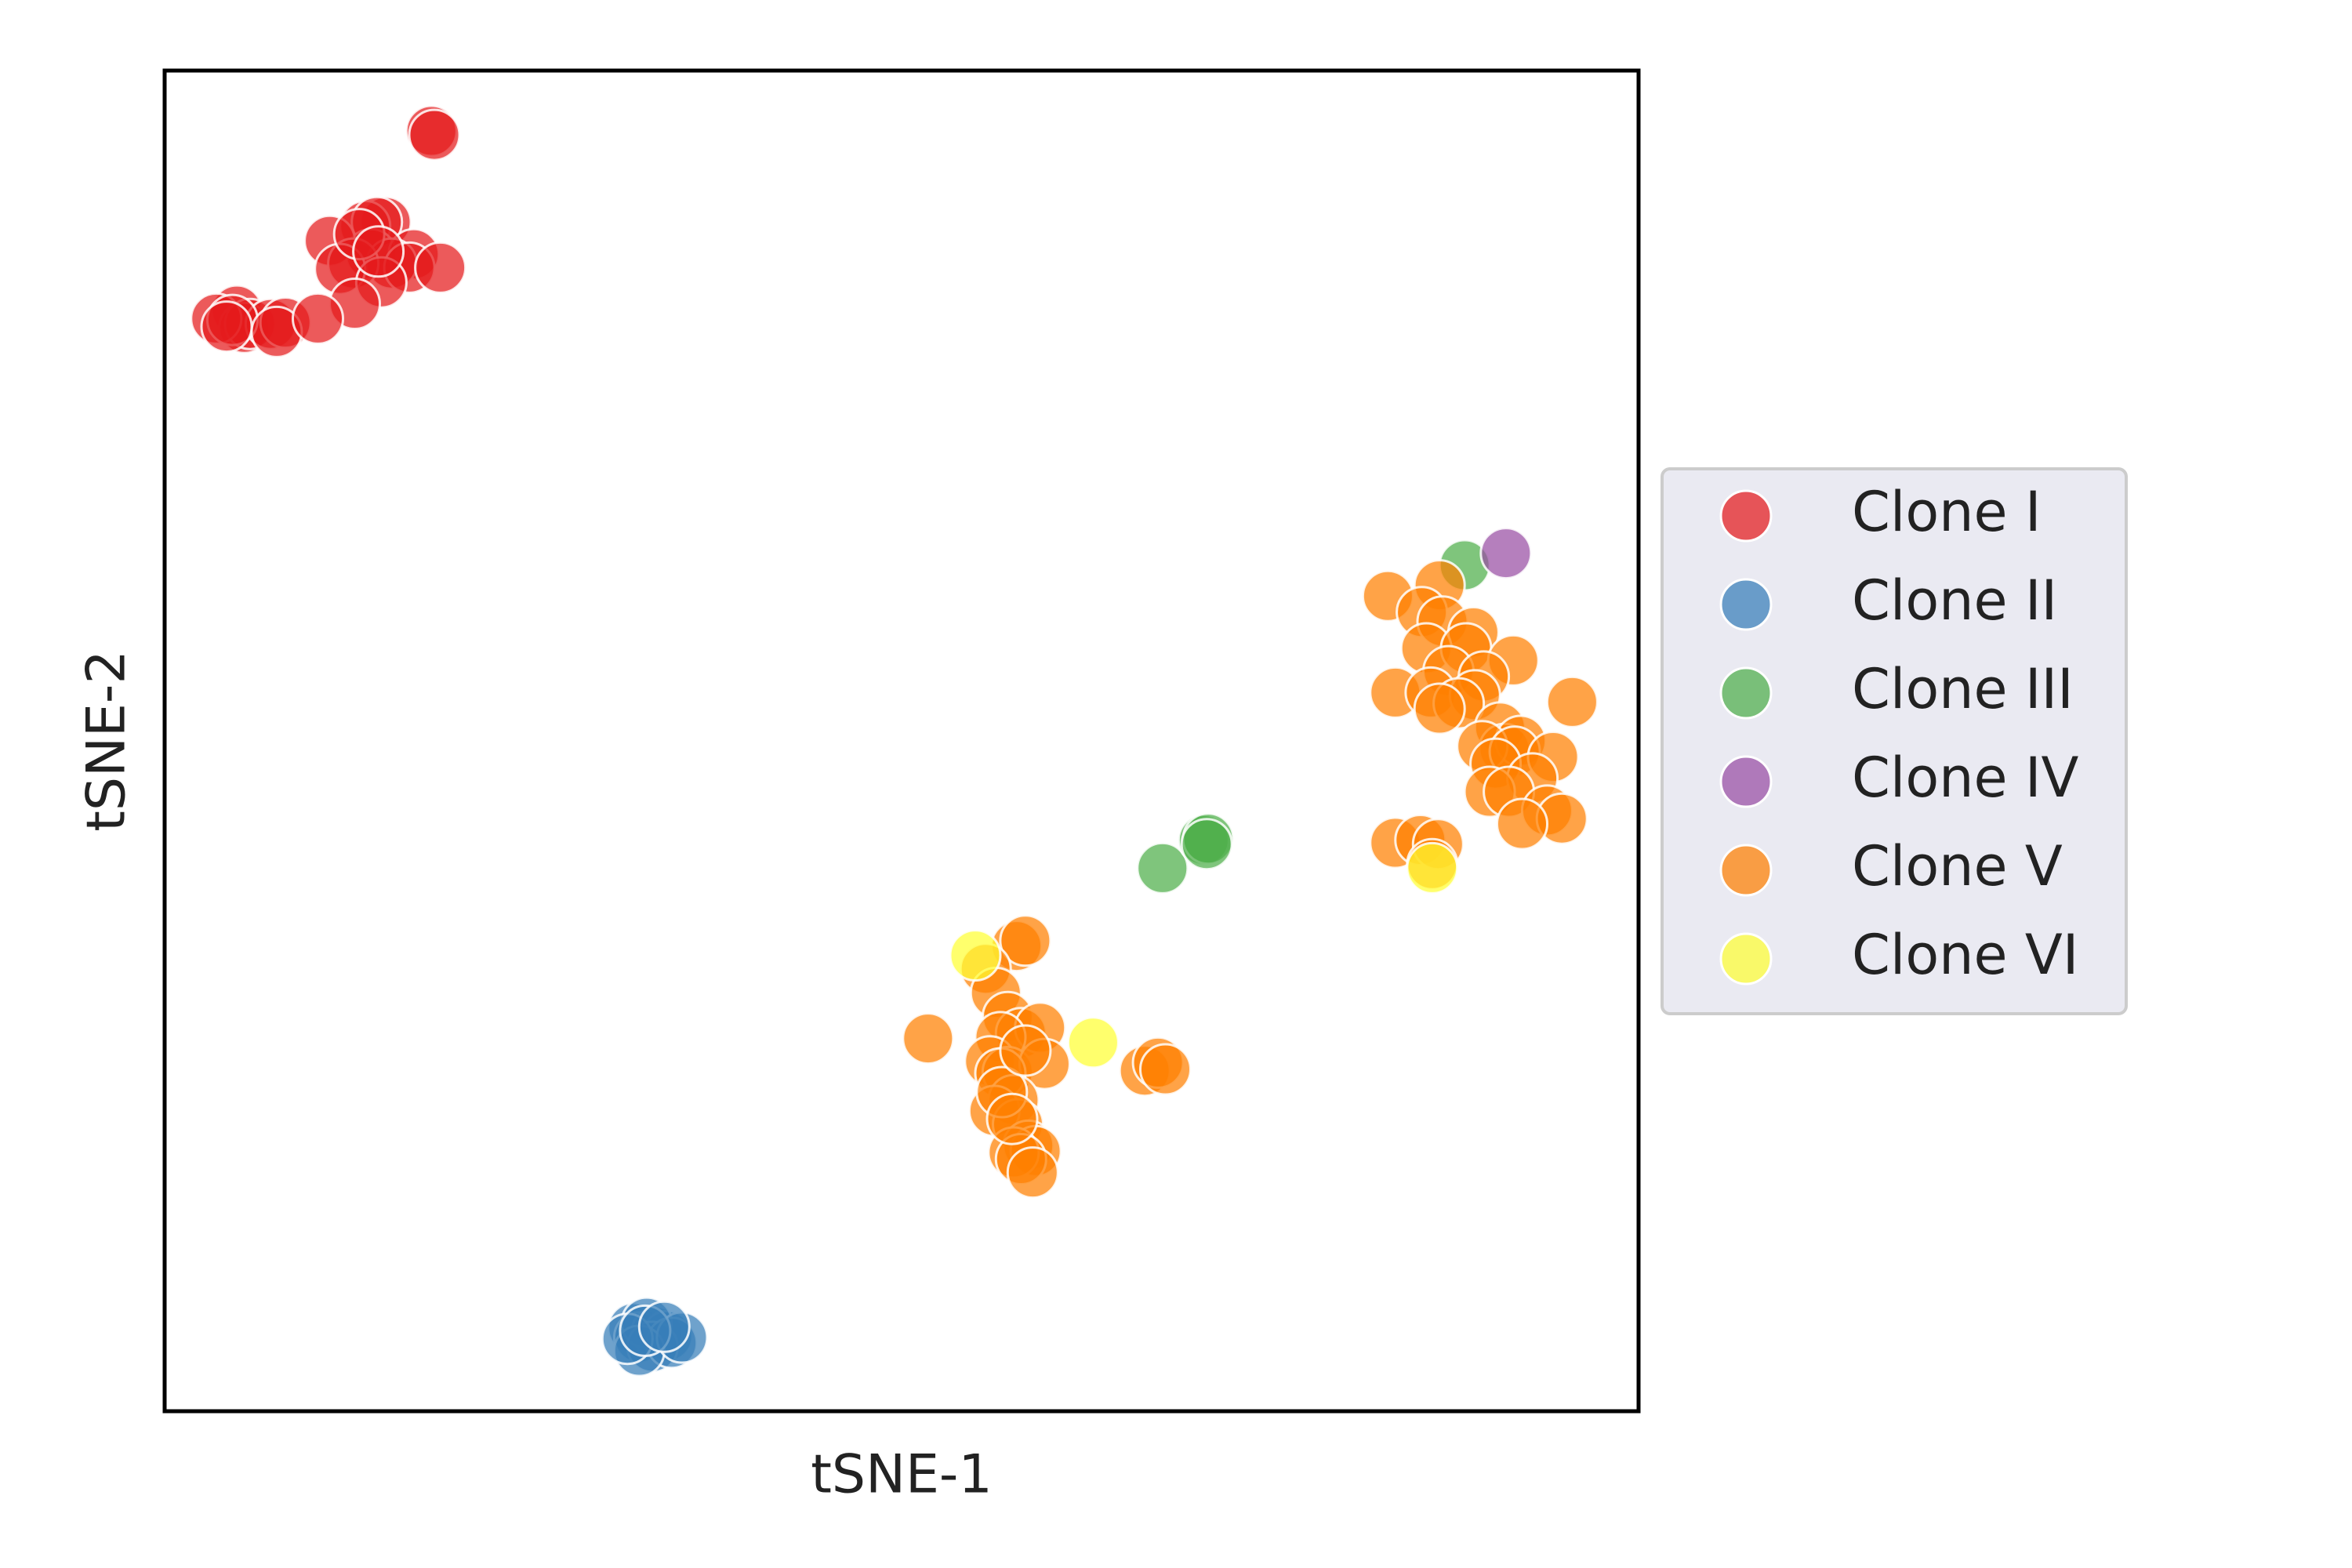  Describe the element at coordinates (107, 740) in the screenshot. I see `y-axis-label: tSNE-2` at that location.